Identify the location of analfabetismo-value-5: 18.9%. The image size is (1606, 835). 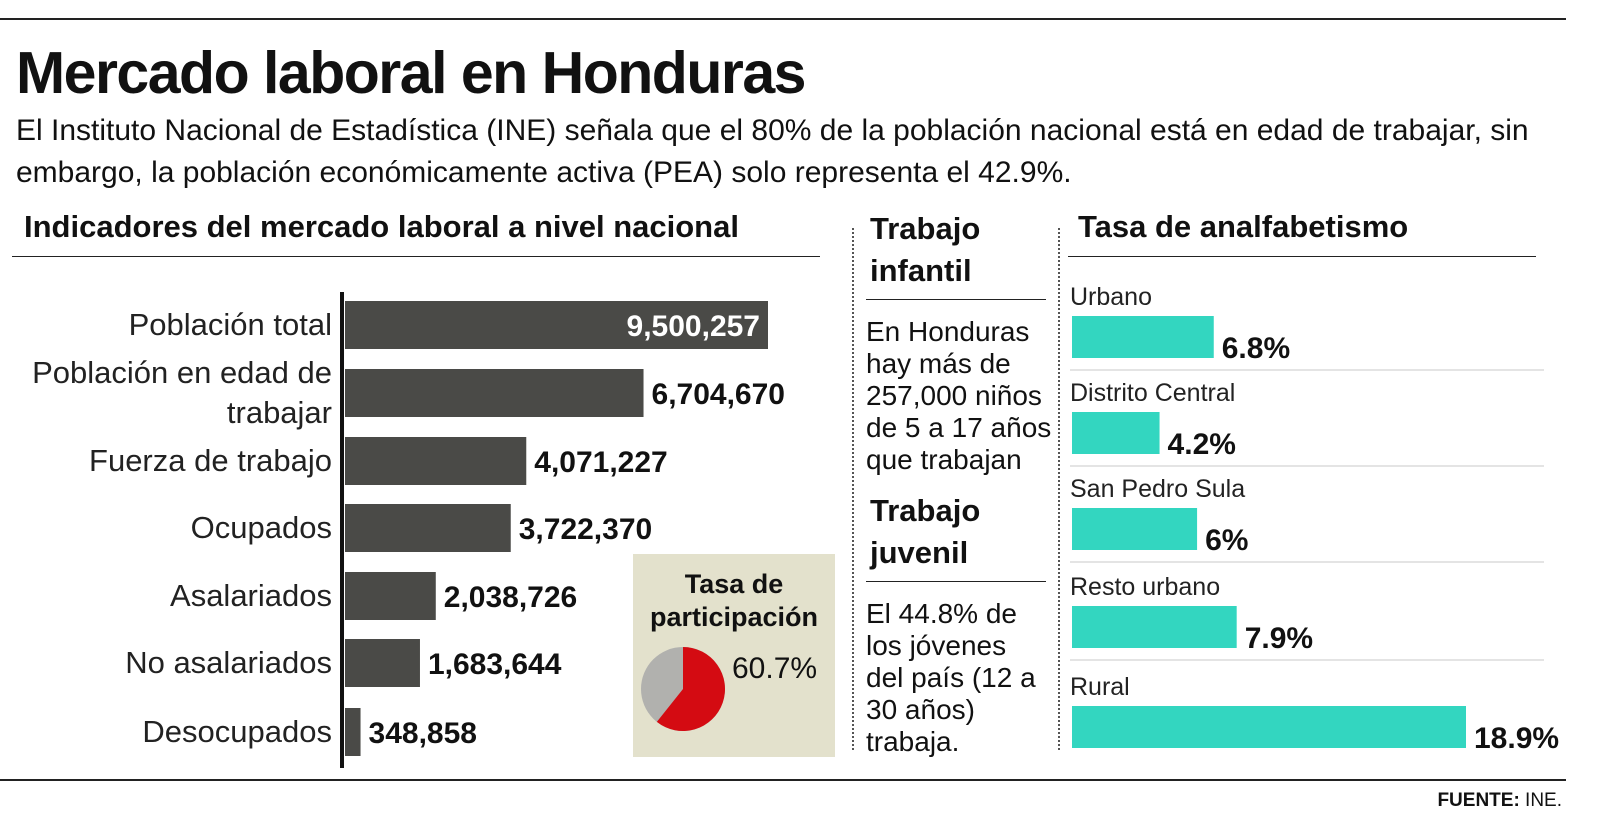
(1516, 738).